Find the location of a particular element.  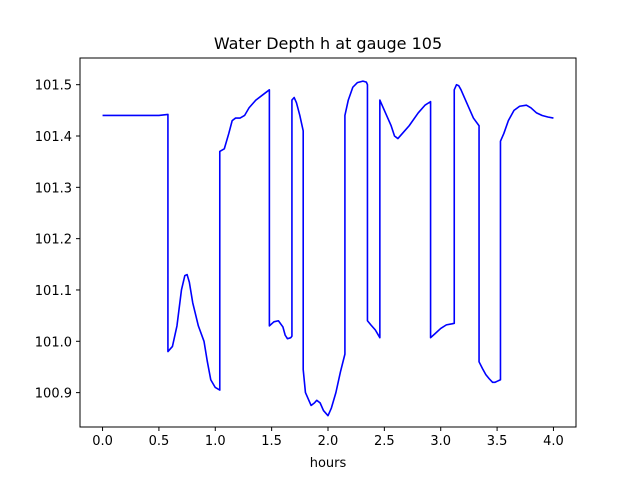

y-tick-label: 101.5 is located at coordinates (53, 86).